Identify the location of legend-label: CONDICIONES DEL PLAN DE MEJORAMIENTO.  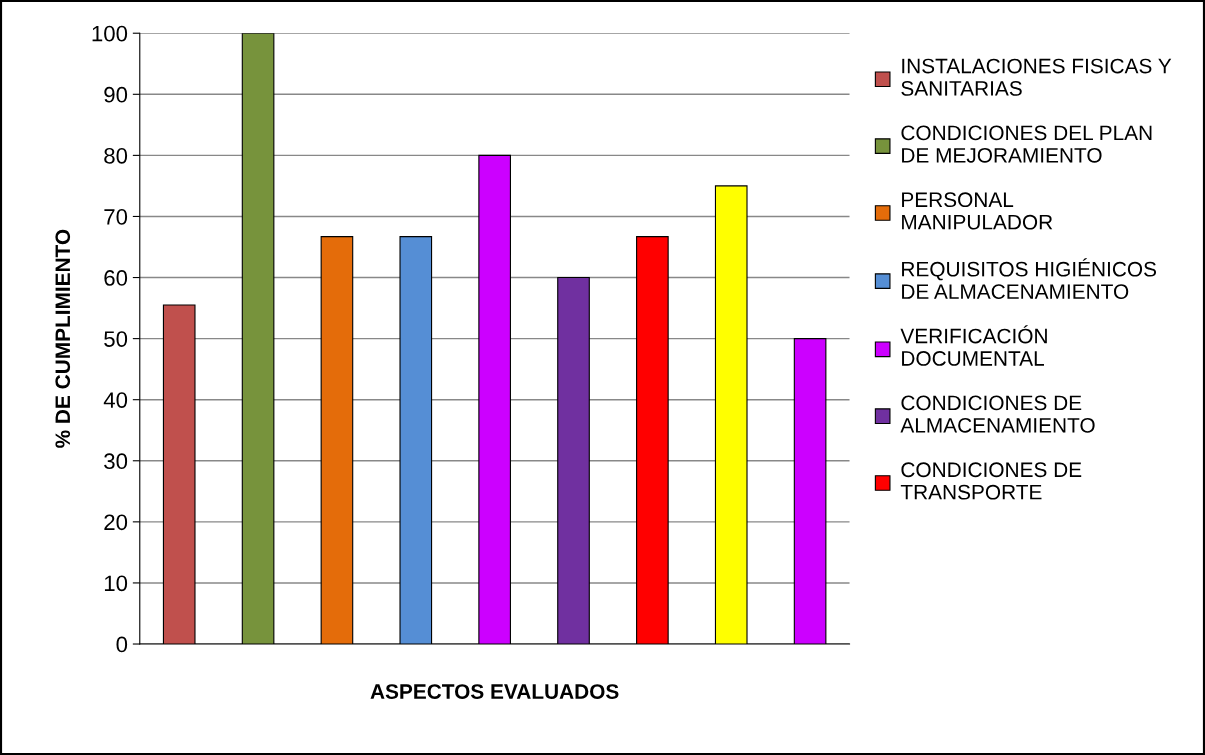
(1026, 144).